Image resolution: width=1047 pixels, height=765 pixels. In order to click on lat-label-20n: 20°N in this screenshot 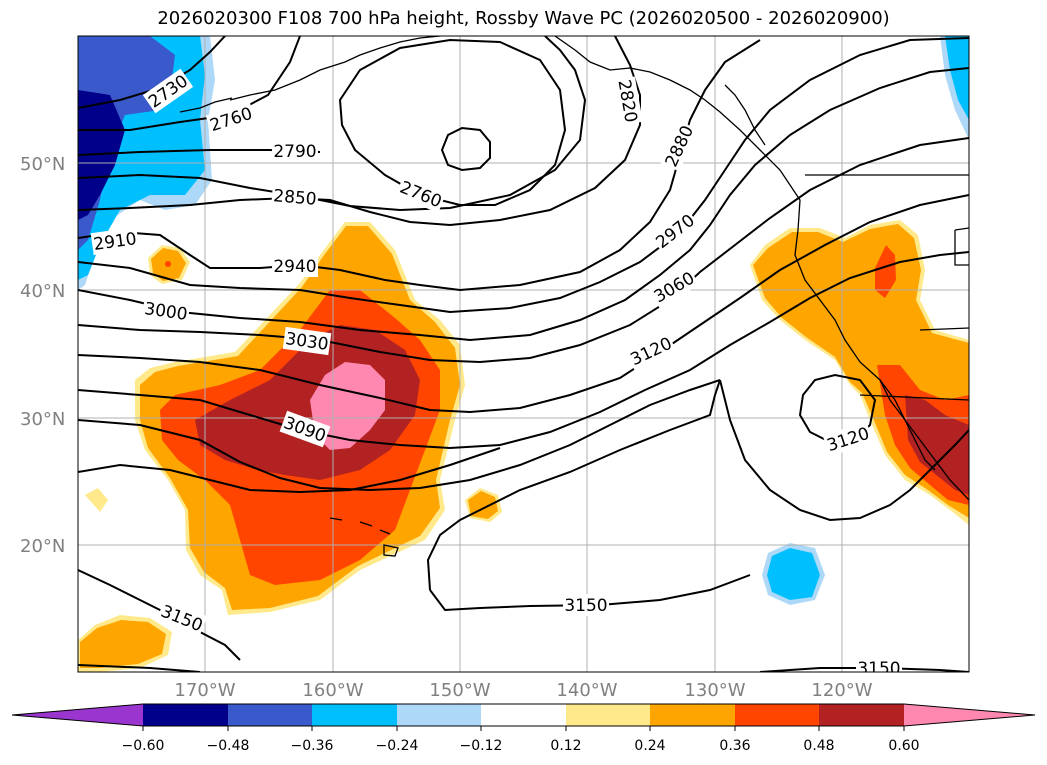, I will do `click(42, 546)`.